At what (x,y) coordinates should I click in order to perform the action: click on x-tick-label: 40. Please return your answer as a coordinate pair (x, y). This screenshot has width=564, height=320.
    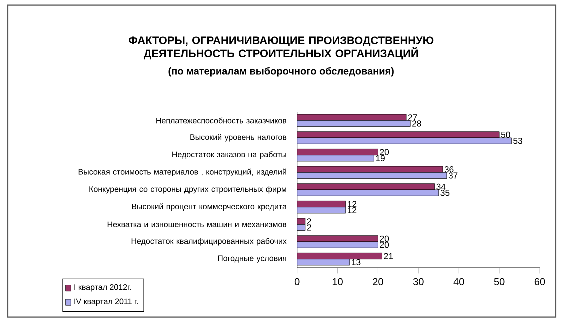
    Looking at the image, I should click on (459, 282).